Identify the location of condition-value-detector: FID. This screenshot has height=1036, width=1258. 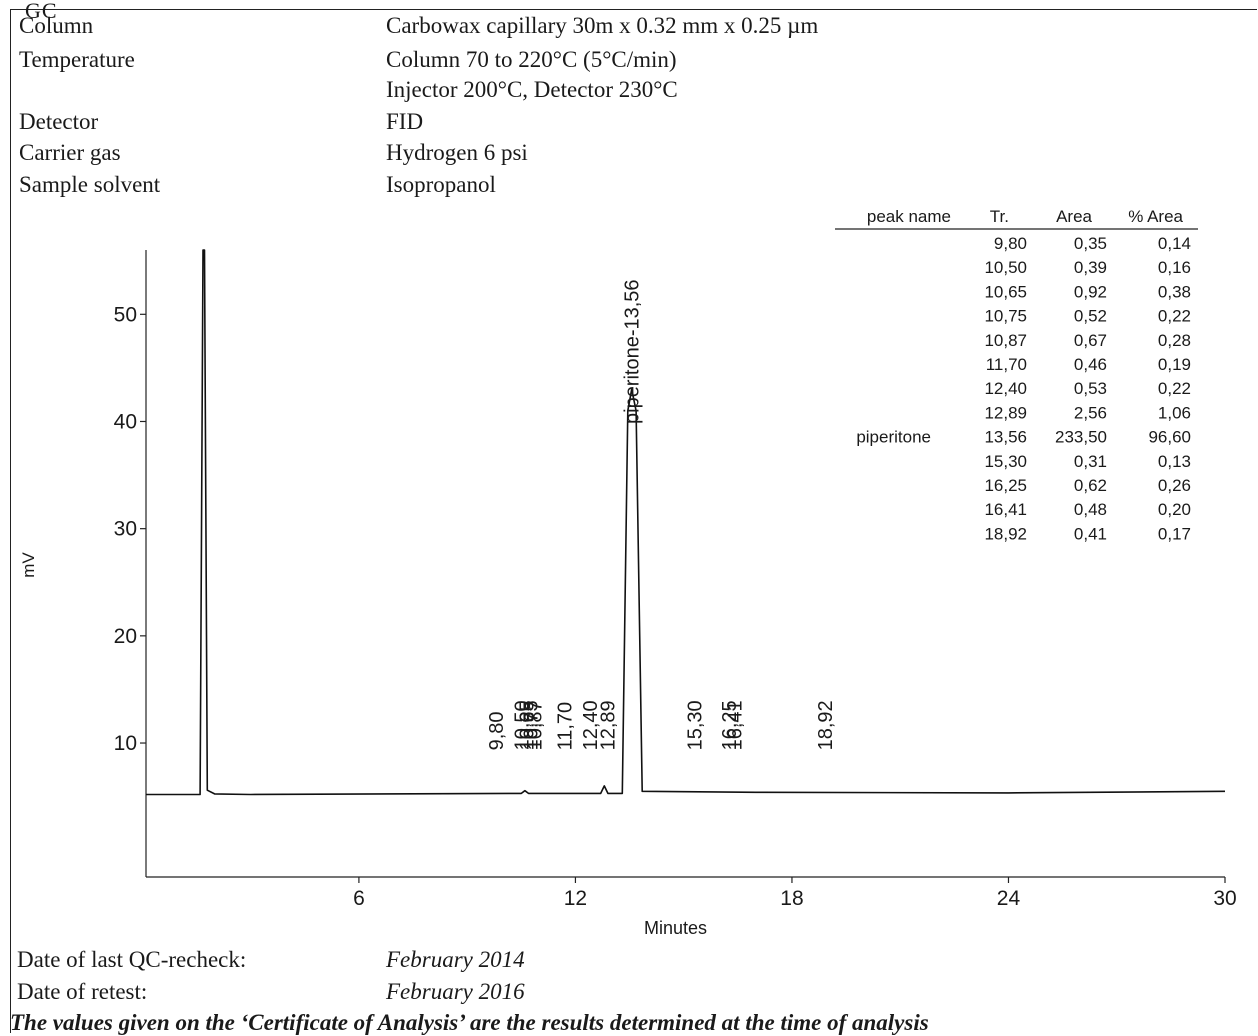
(405, 121).